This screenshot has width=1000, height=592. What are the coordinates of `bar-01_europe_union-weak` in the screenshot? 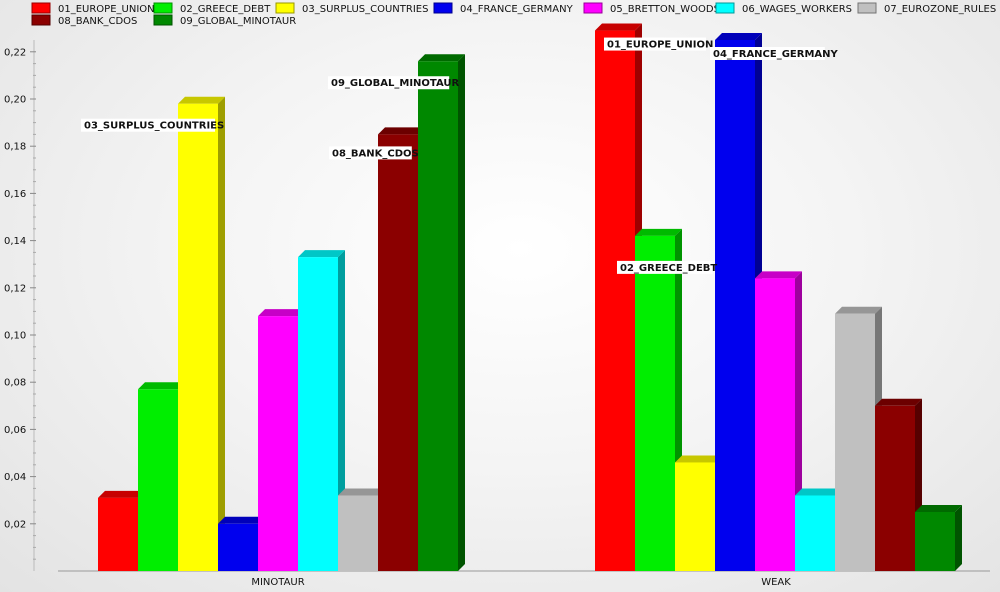 It's located at (618, 297).